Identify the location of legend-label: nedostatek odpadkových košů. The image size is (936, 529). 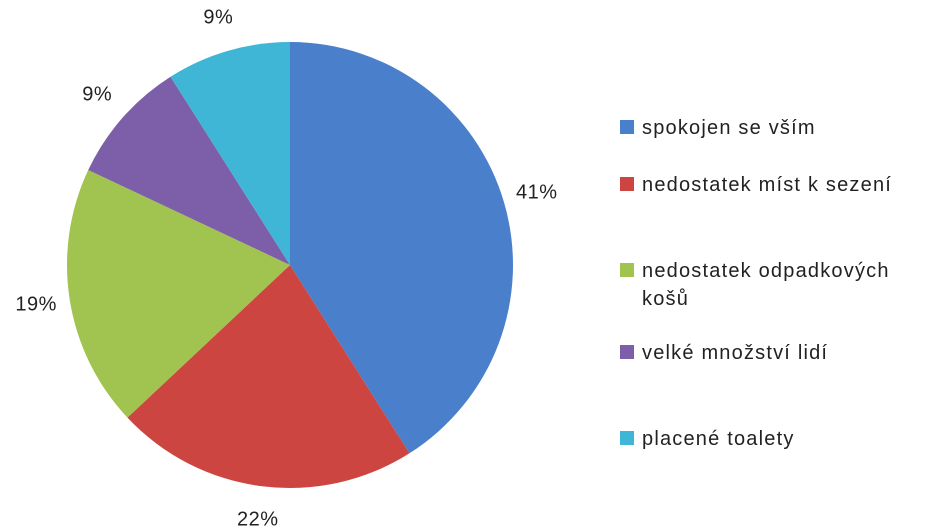
(766, 285).